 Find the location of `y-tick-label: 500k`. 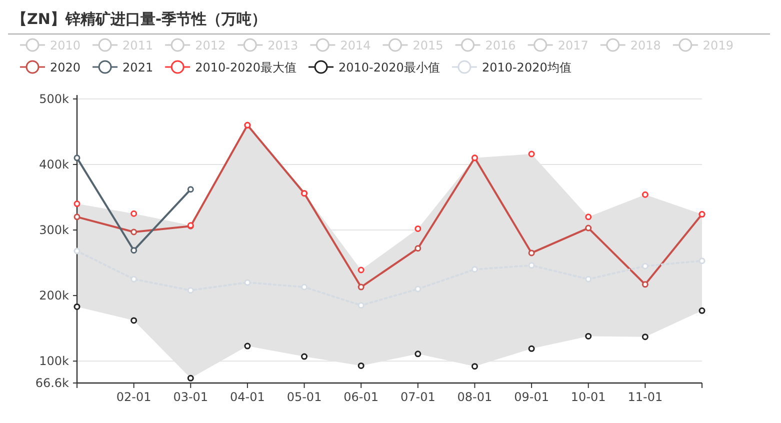

y-tick-label: 500k is located at coordinates (54, 99).